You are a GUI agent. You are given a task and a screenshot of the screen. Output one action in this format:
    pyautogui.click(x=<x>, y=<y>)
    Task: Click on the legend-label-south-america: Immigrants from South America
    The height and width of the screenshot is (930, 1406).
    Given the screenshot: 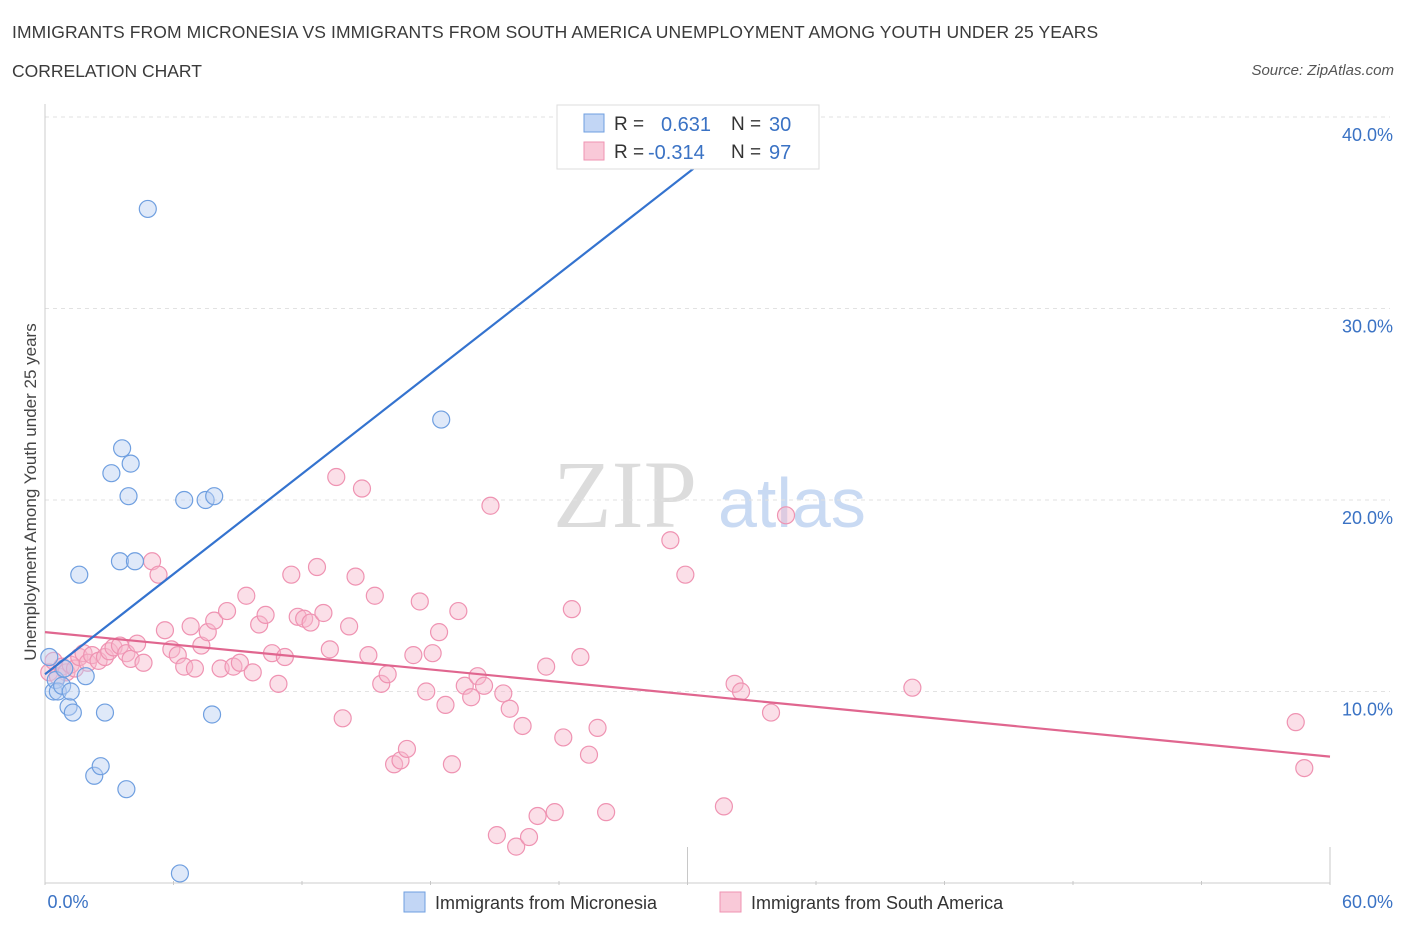 What is the action you would take?
    pyautogui.click(x=877, y=903)
    